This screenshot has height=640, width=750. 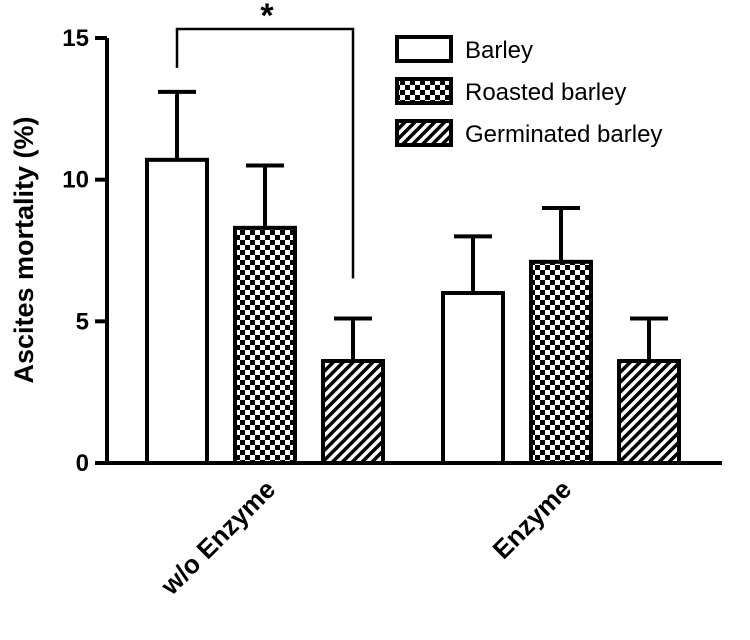 What do you see at coordinates (75, 38) in the screenshot?
I see `y-tick-label: 15` at bounding box center [75, 38].